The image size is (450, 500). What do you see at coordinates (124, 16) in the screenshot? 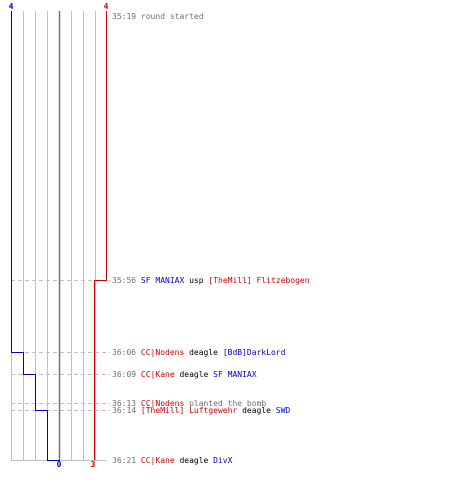
I see `event-time: 35:19` at bounding box center [124, 16].